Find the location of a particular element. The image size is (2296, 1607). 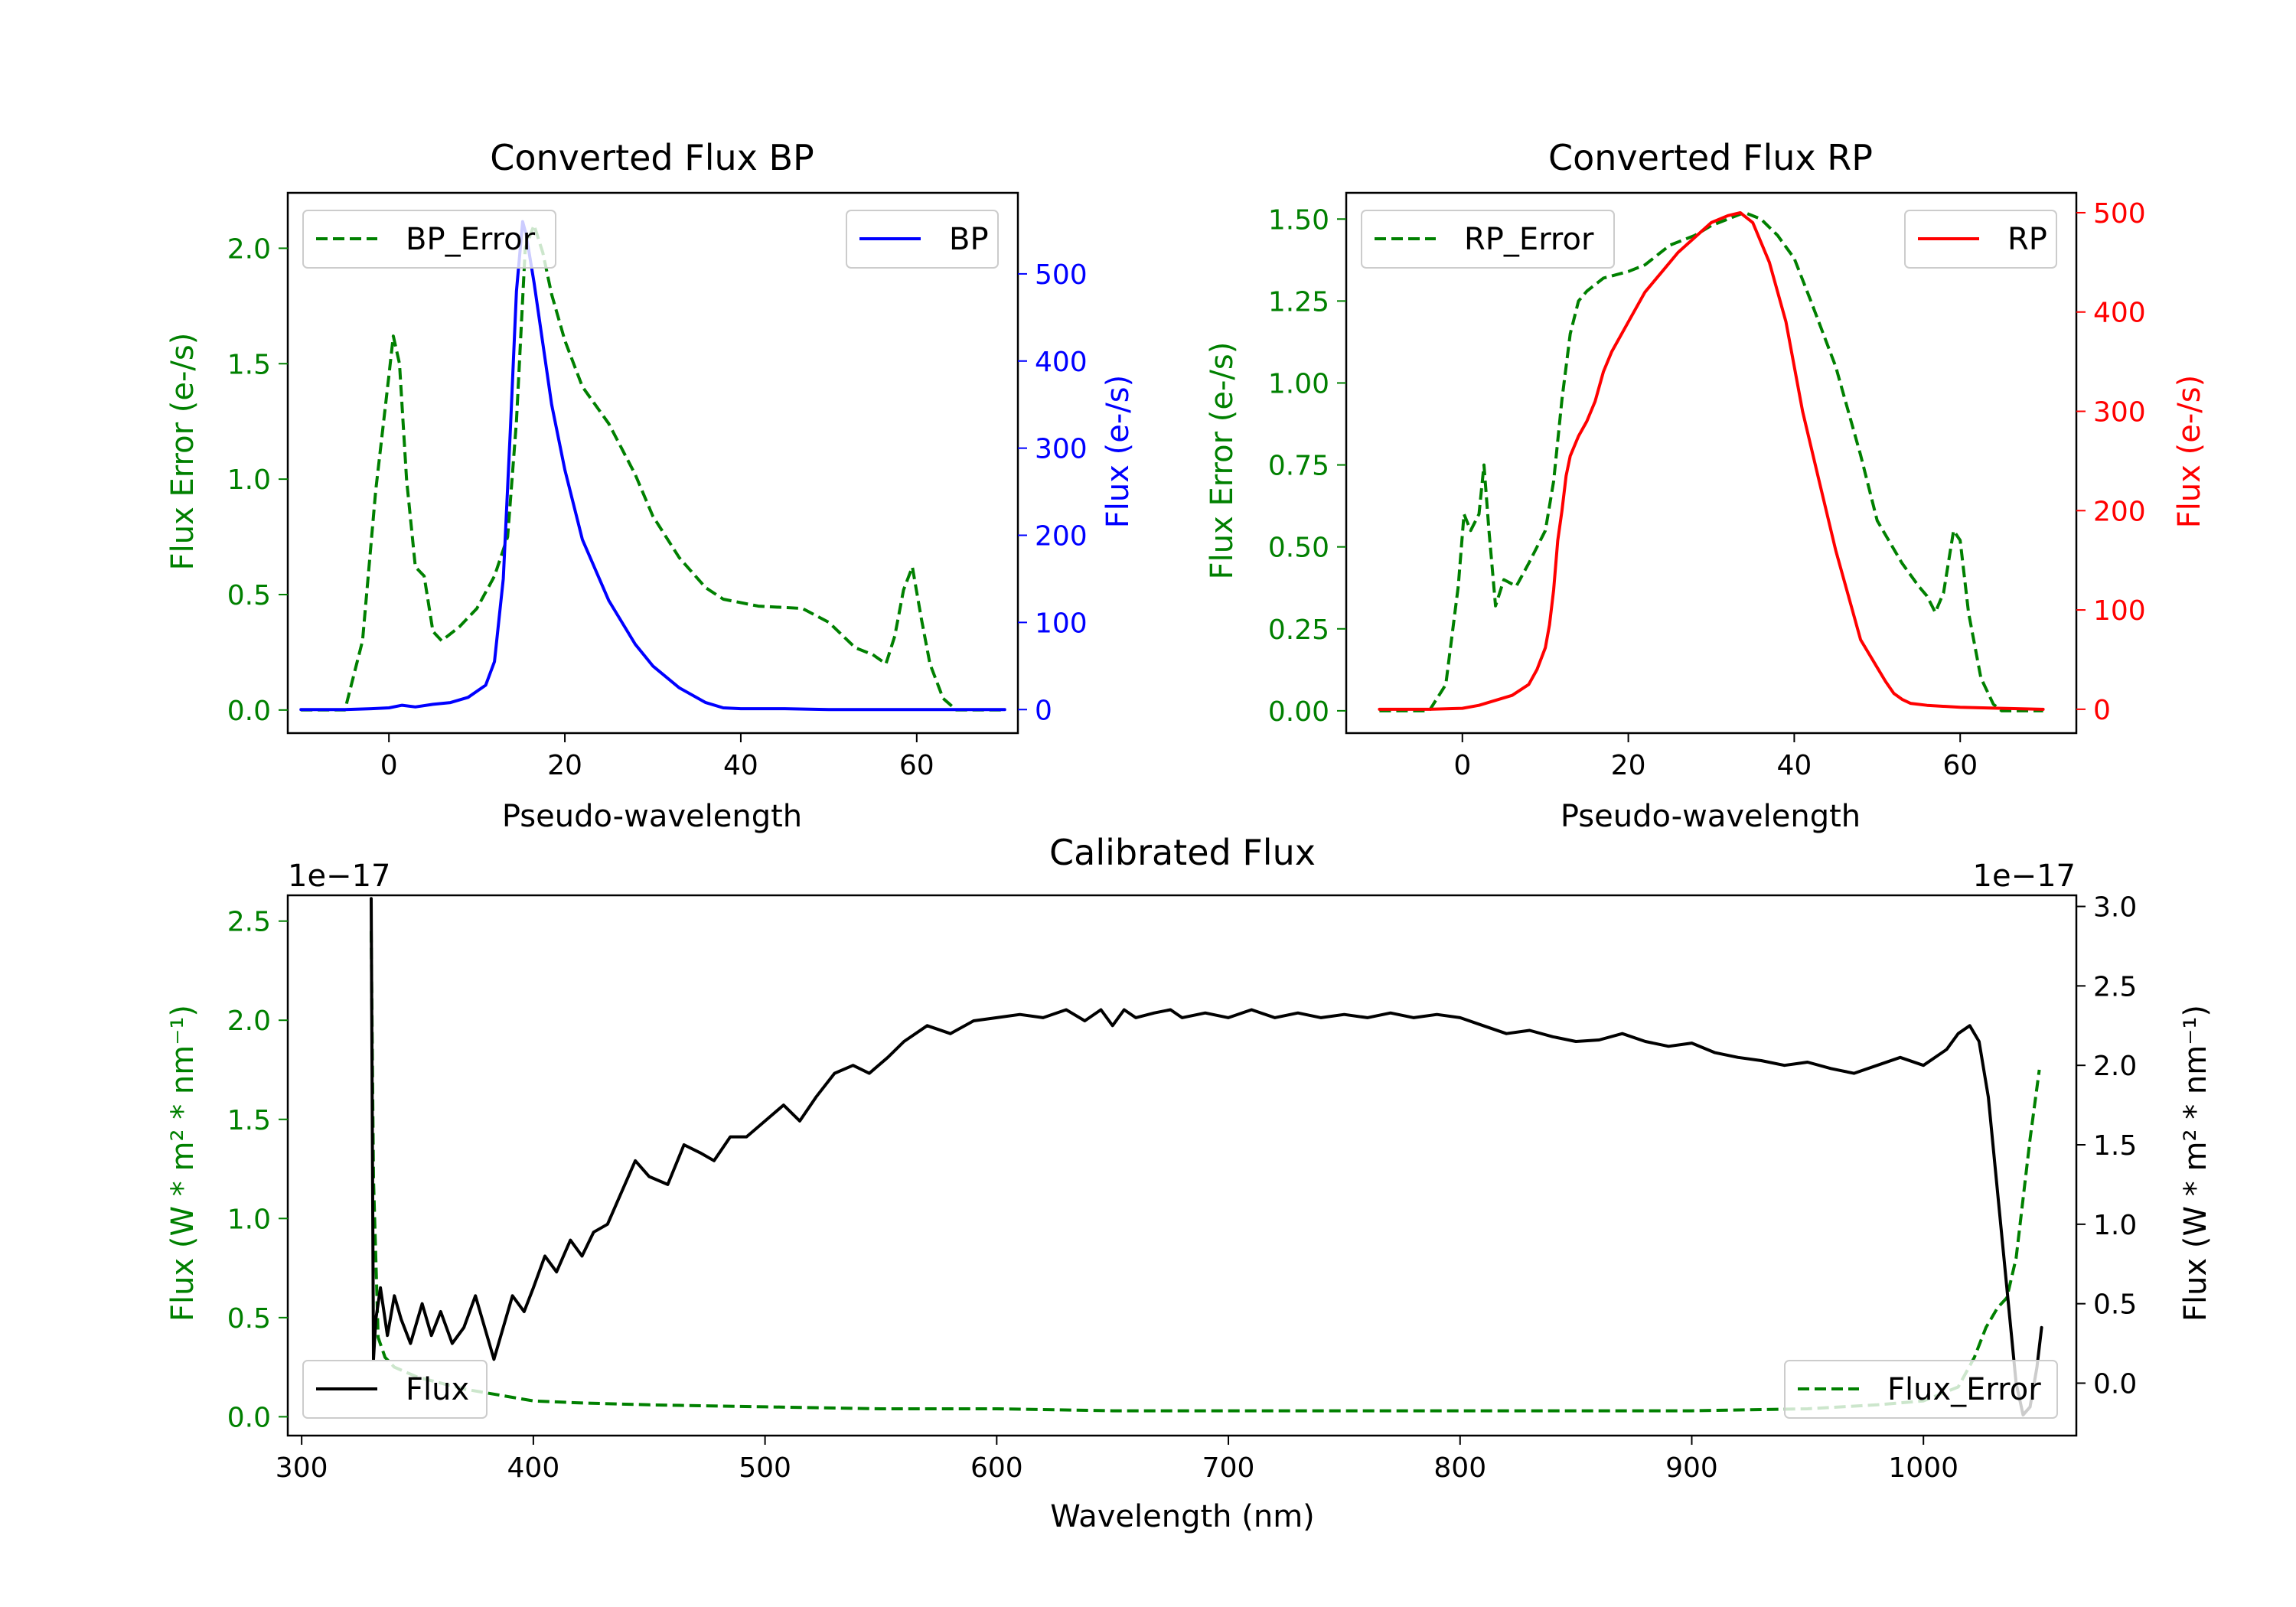

calibrated-left-y-tick-label: 2.5 is located at coordinates (249, 922).